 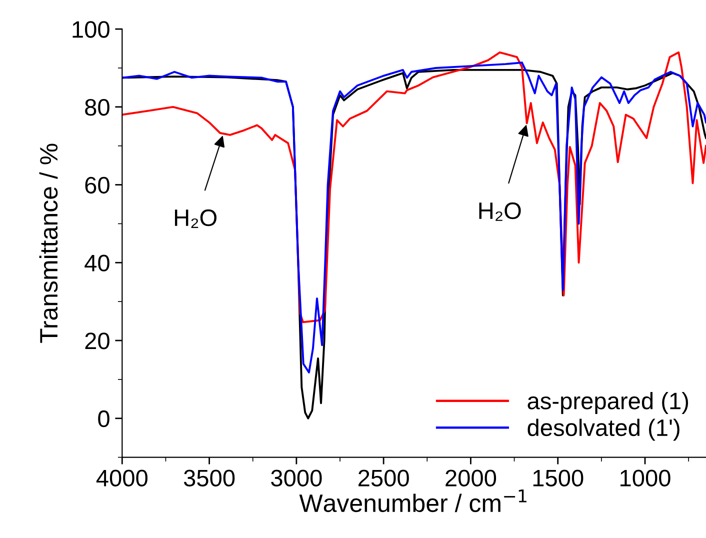 What do you see at coordinates (604, 429) in the screenshot?
I see `legend-label: desolvated (1')` at bounding box center [604, 429].